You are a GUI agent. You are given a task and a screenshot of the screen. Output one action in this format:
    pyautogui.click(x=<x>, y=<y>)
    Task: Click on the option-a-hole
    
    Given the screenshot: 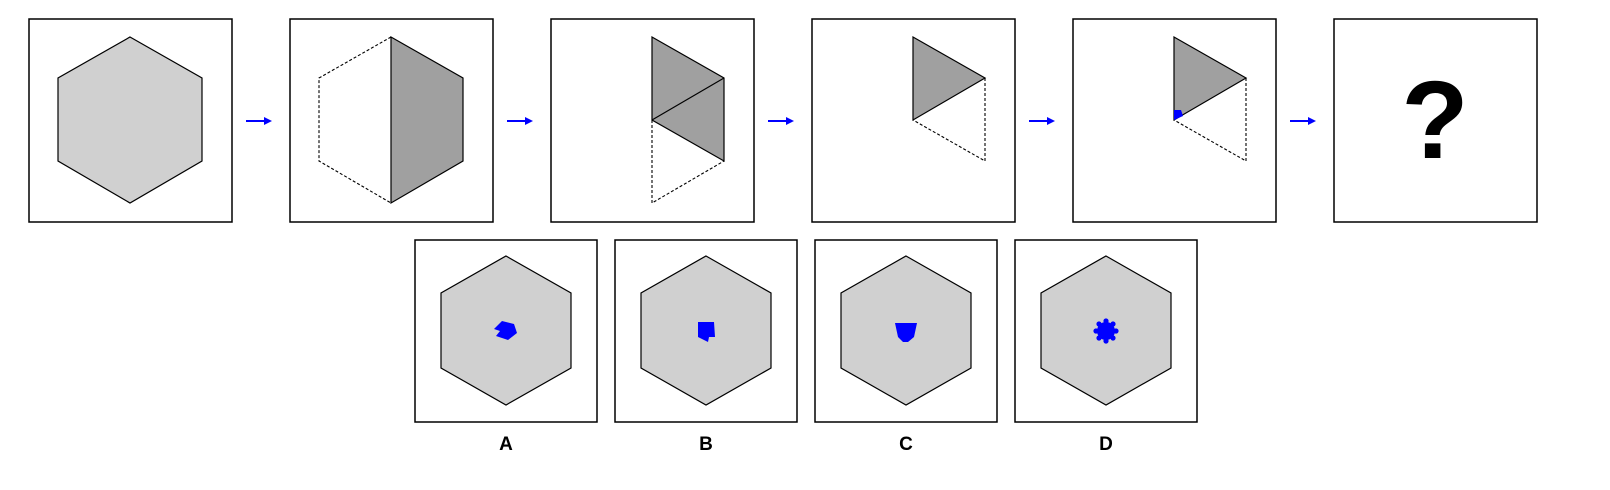 What is the action you would take?
    pyautogui.click(x=505, y=330)
    